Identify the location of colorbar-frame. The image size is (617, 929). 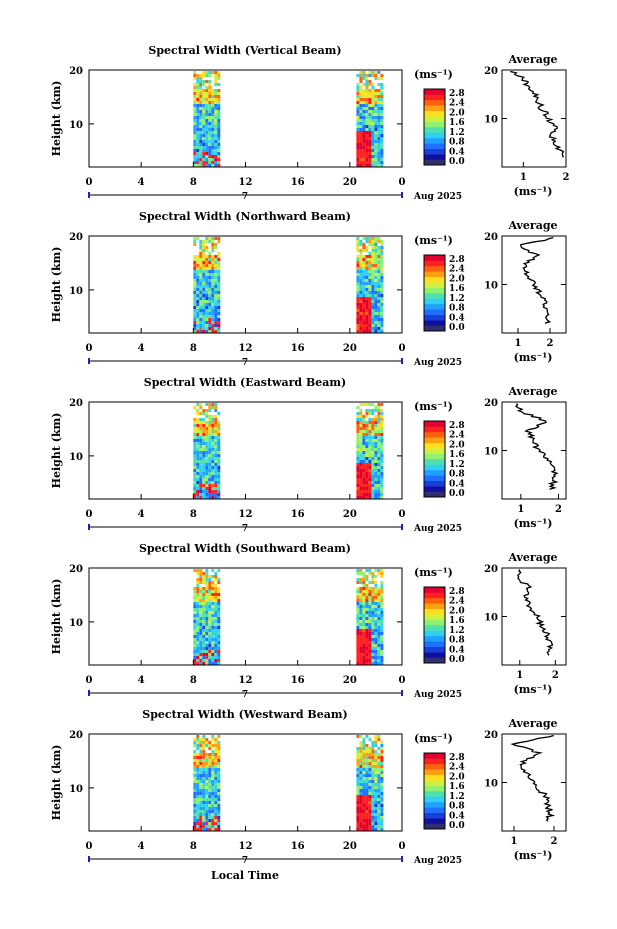
(434, 625).